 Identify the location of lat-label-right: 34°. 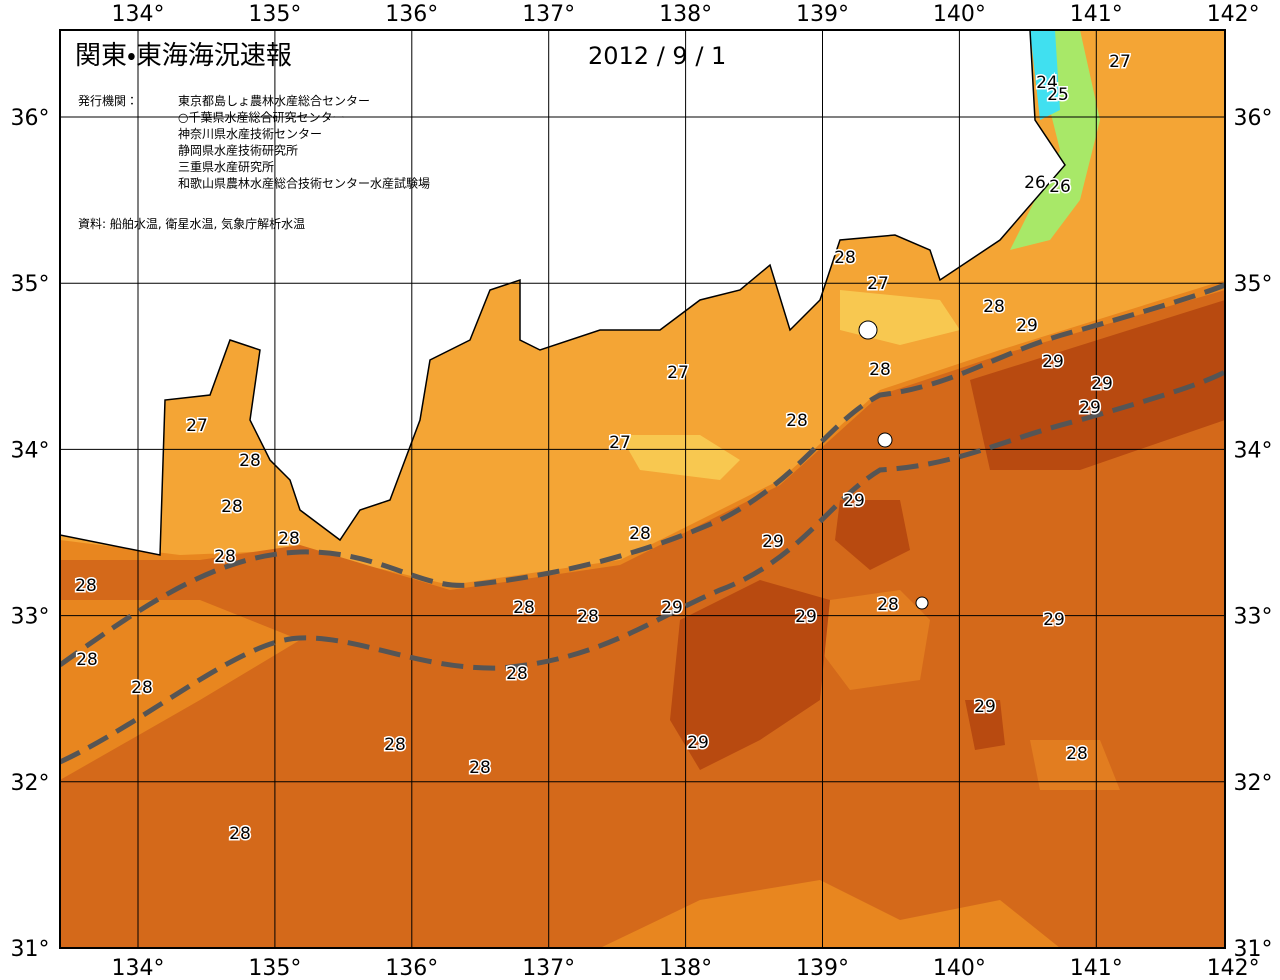
(1253, 450).